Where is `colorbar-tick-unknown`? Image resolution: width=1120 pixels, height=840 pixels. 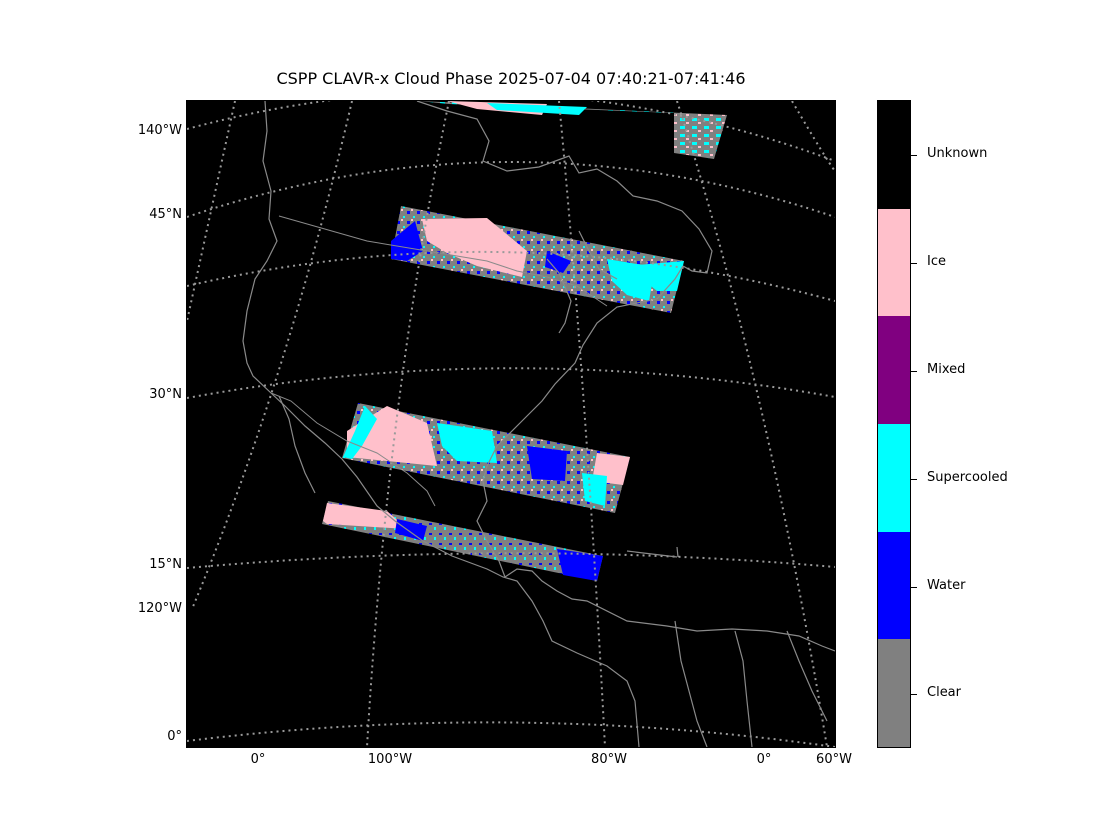
colorbar-tick-unknown is located at coordinates (914, 155).